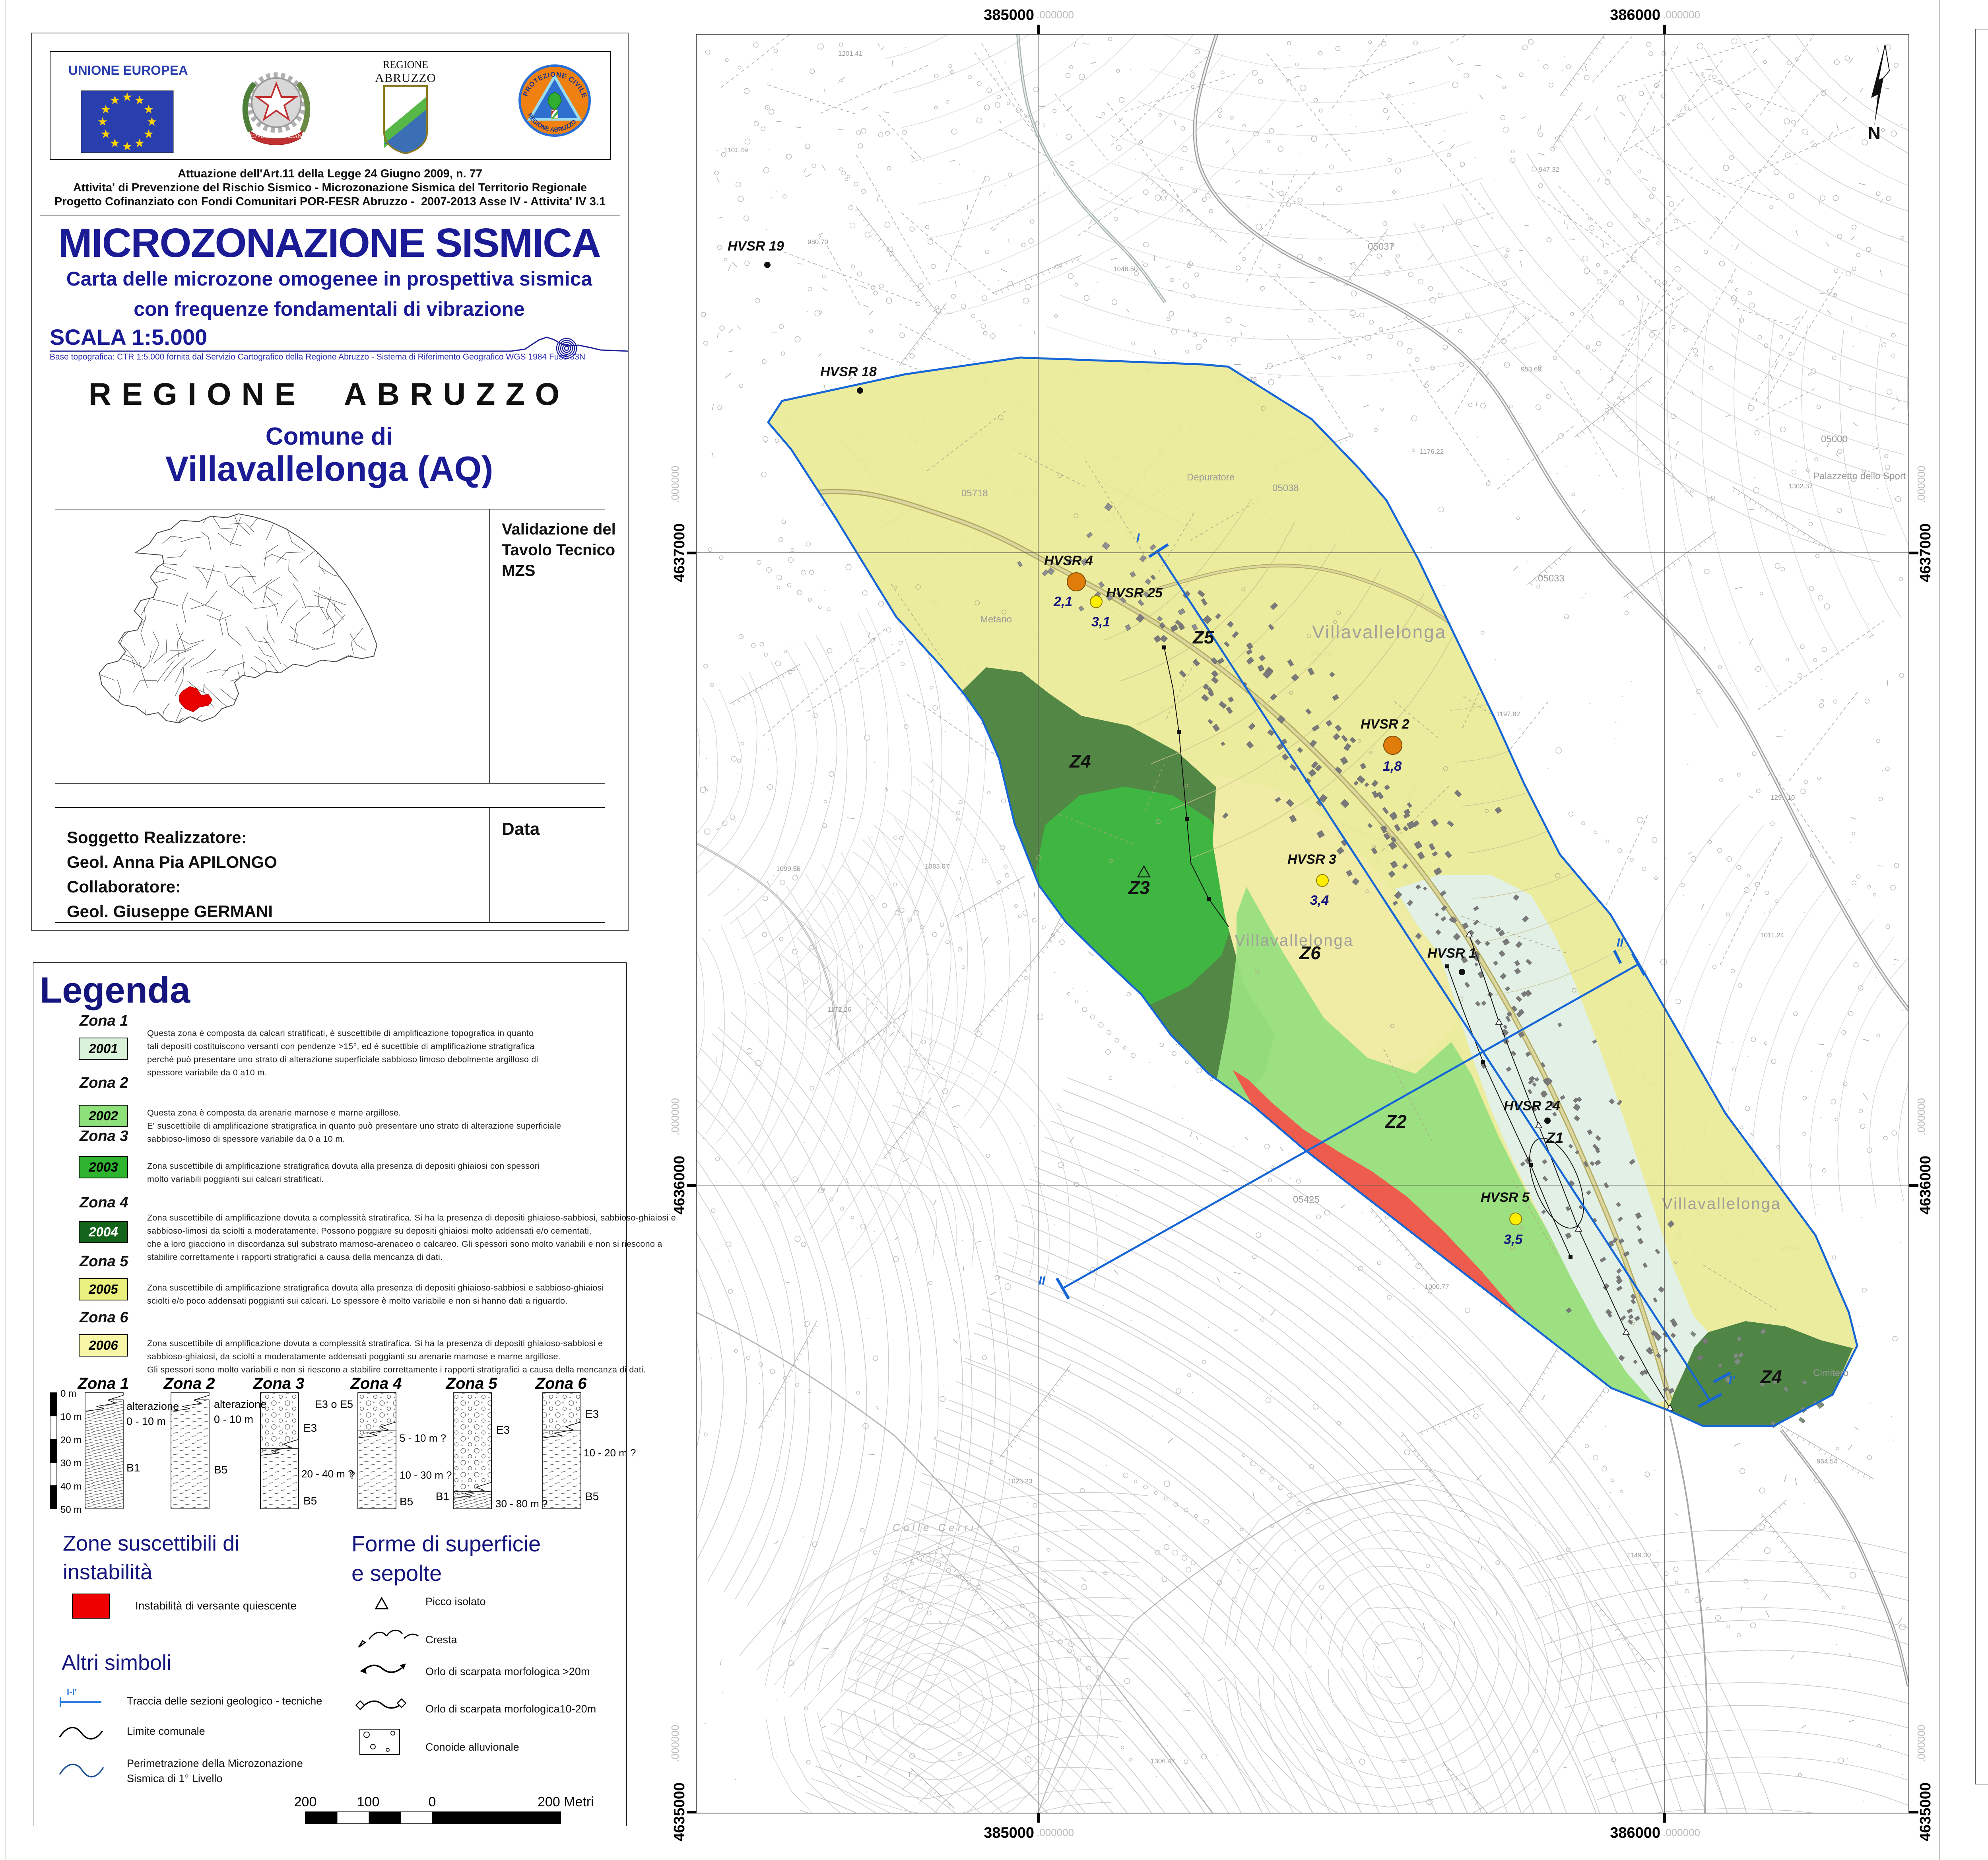 The image size is (1988, 1860). I want to click on svg-text: Zona 4, so click(376, 1383).